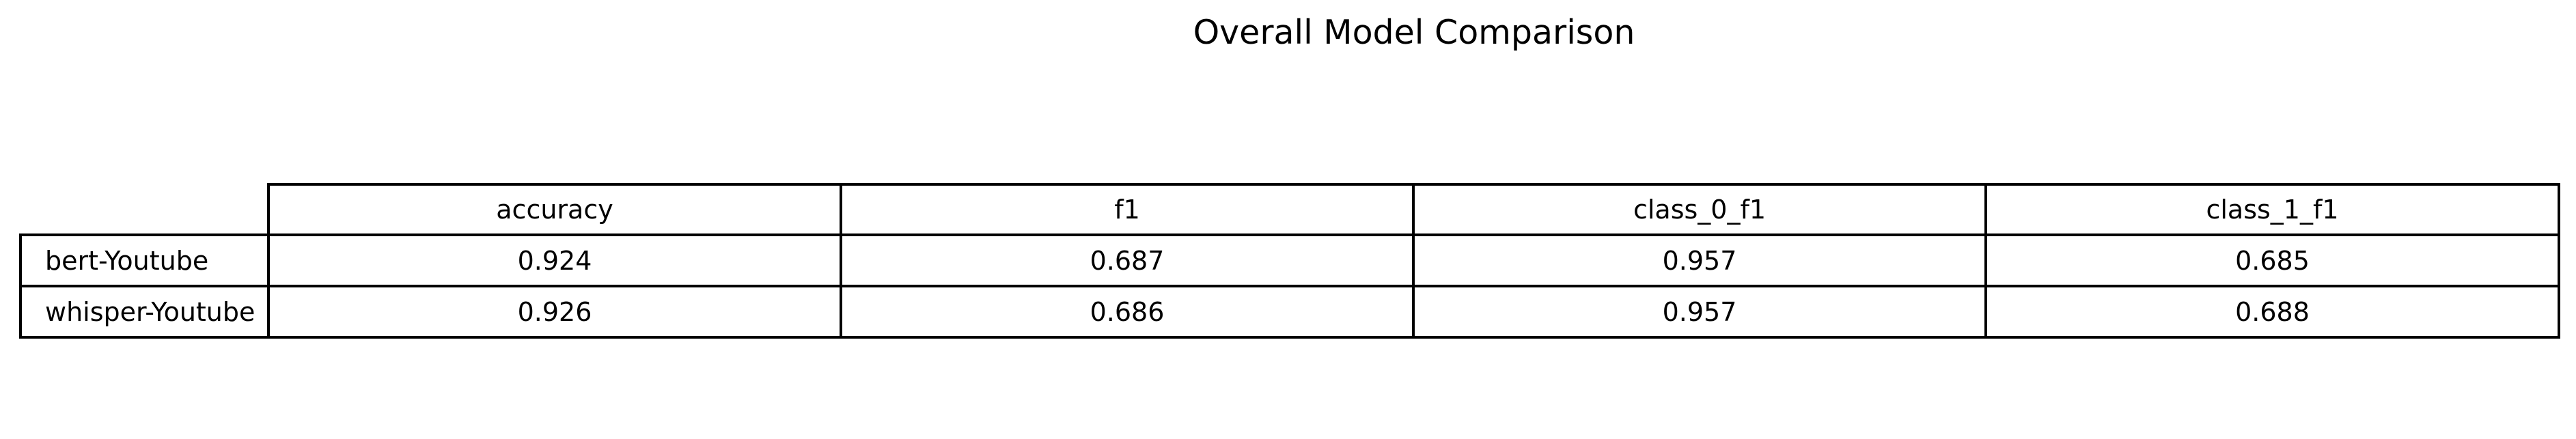 This screenshot has width=2576, height=439. I want to click on column-header-label: class_0_f1, so click(1700, 210).